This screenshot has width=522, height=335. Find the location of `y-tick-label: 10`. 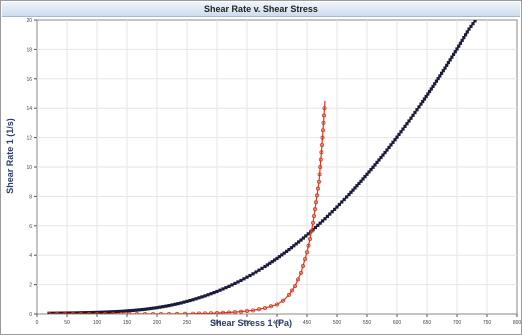

y-tick-label: 10 is located at coordinates (29, 168).